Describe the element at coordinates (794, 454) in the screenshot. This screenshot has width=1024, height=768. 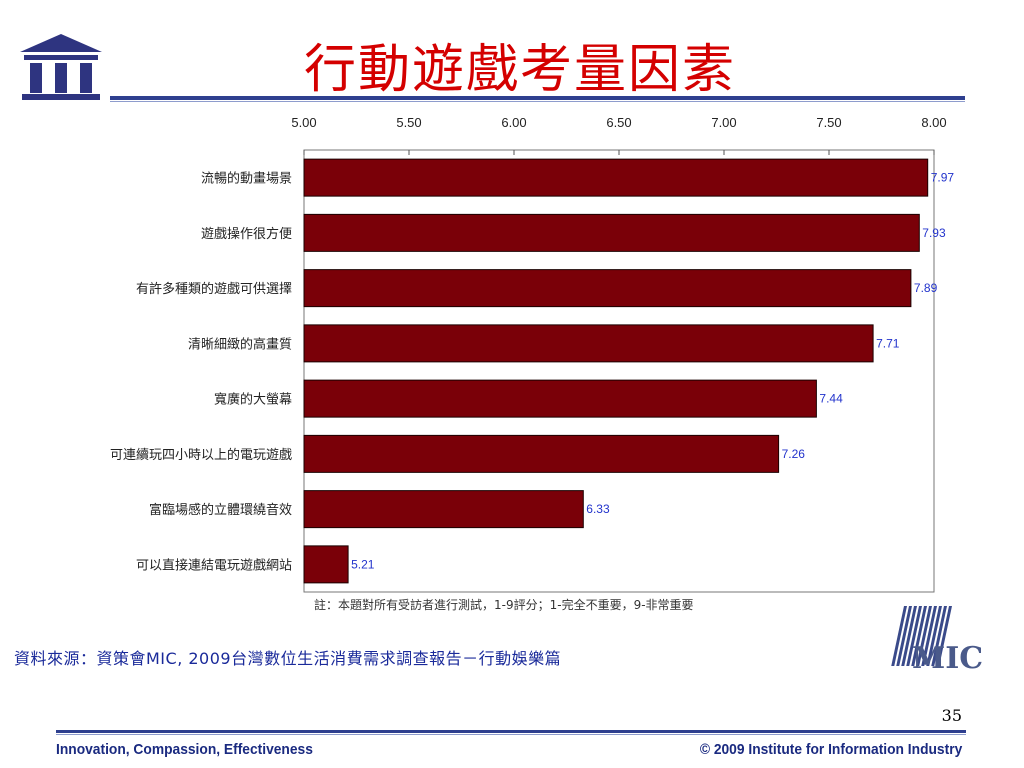
I see `value-label: 7.26` at that location.